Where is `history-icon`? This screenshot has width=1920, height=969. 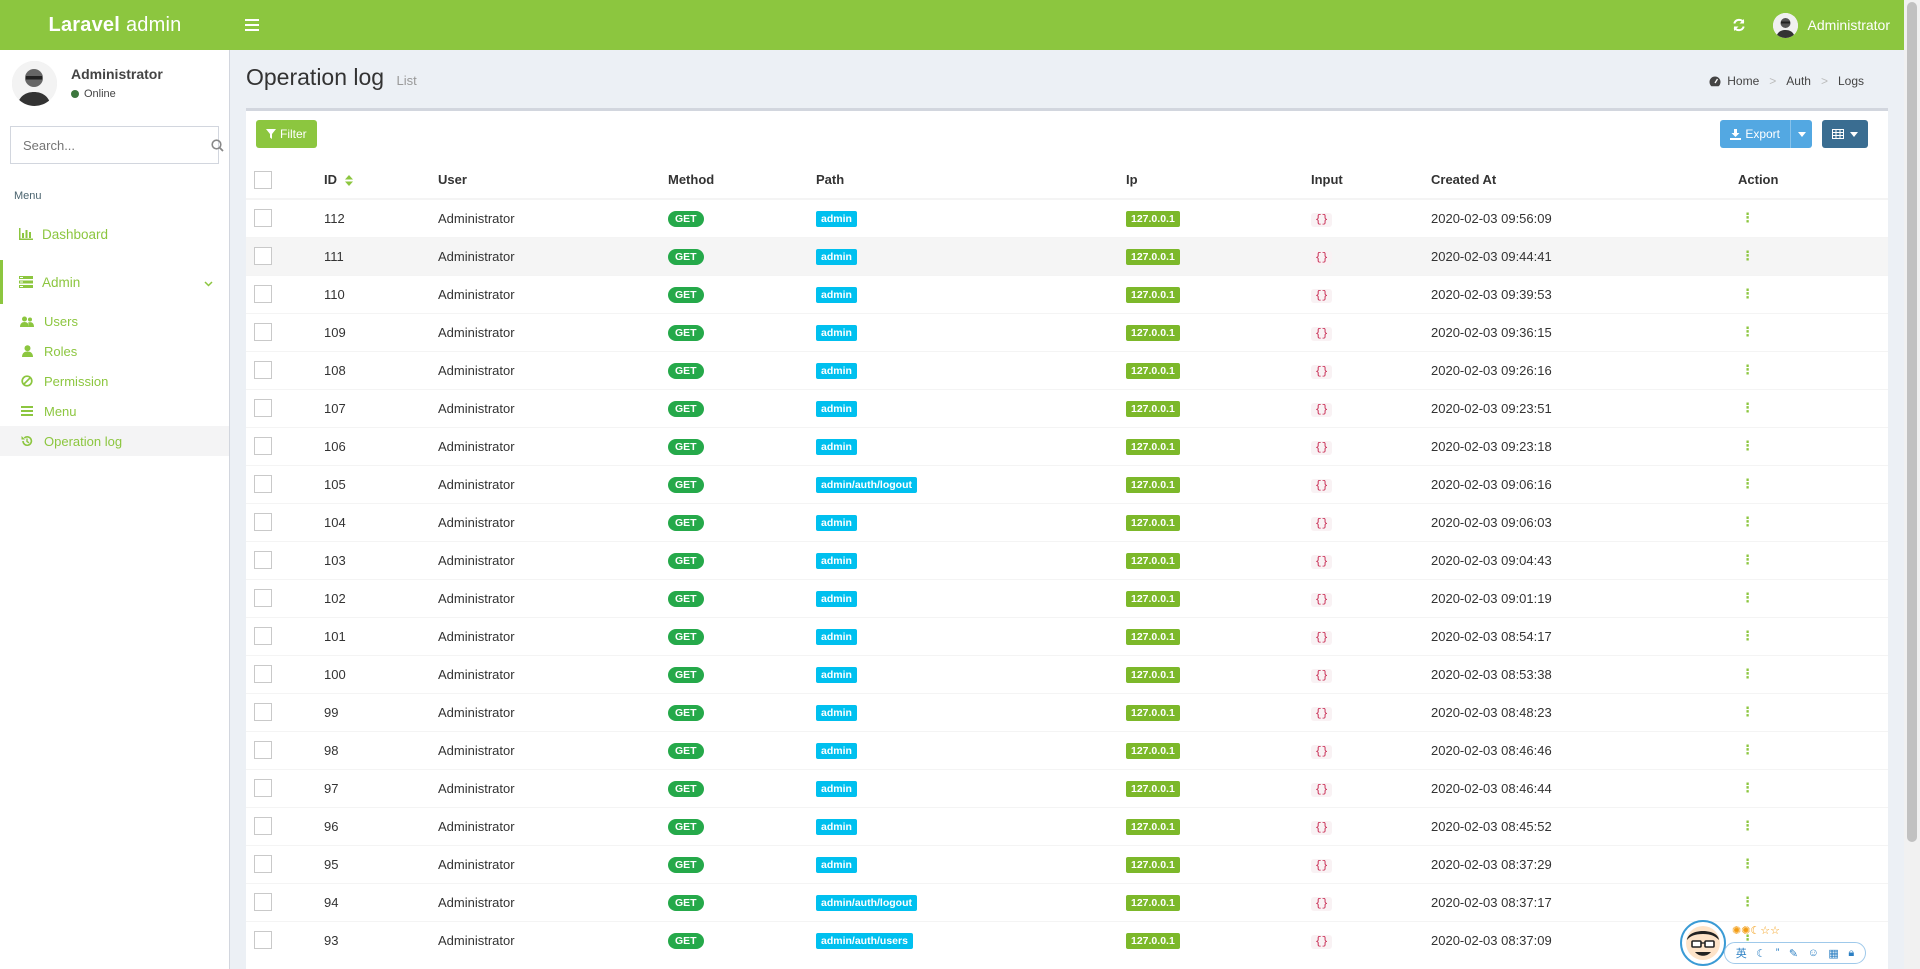 history-icon is located at coordinates (27, 441).